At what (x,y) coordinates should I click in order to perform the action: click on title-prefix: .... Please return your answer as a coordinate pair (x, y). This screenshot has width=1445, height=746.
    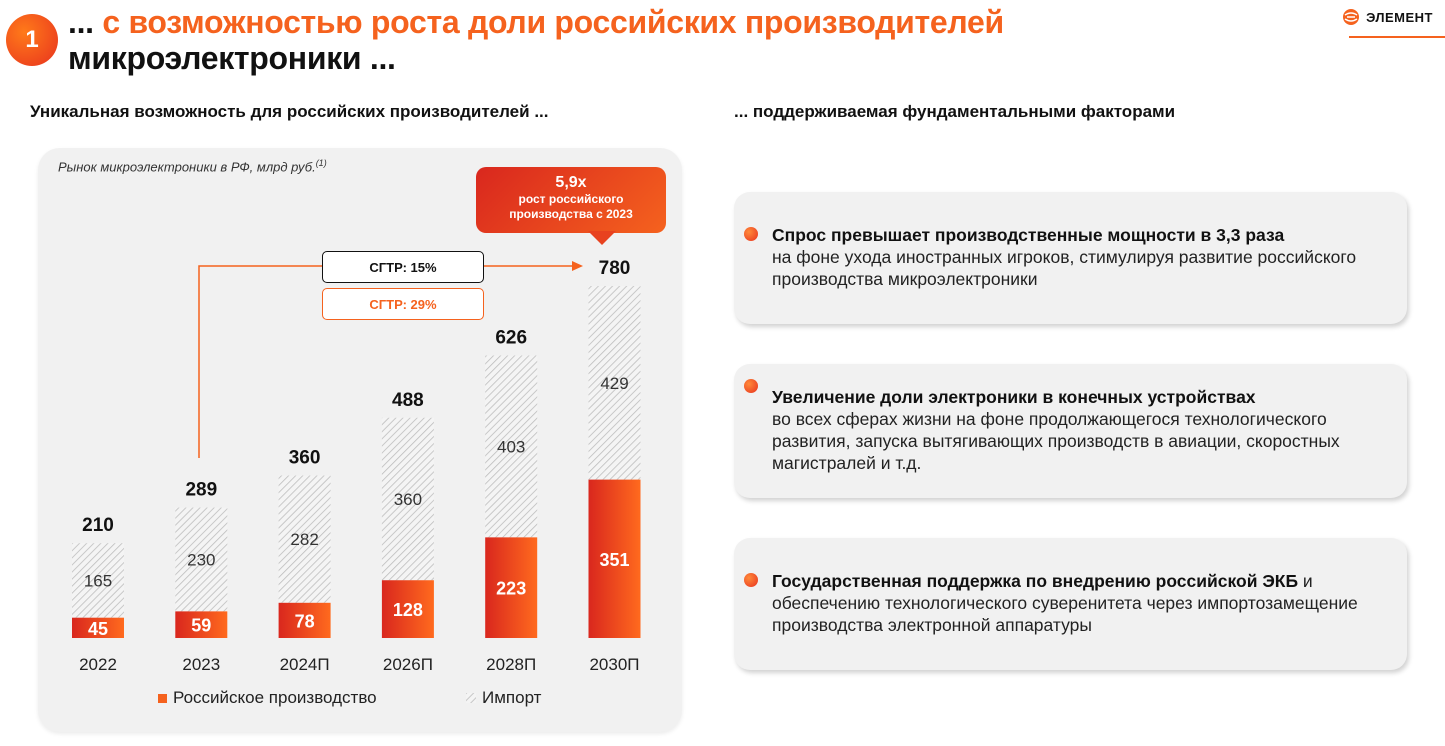
    Looking at the image, I should click on (81, 22).